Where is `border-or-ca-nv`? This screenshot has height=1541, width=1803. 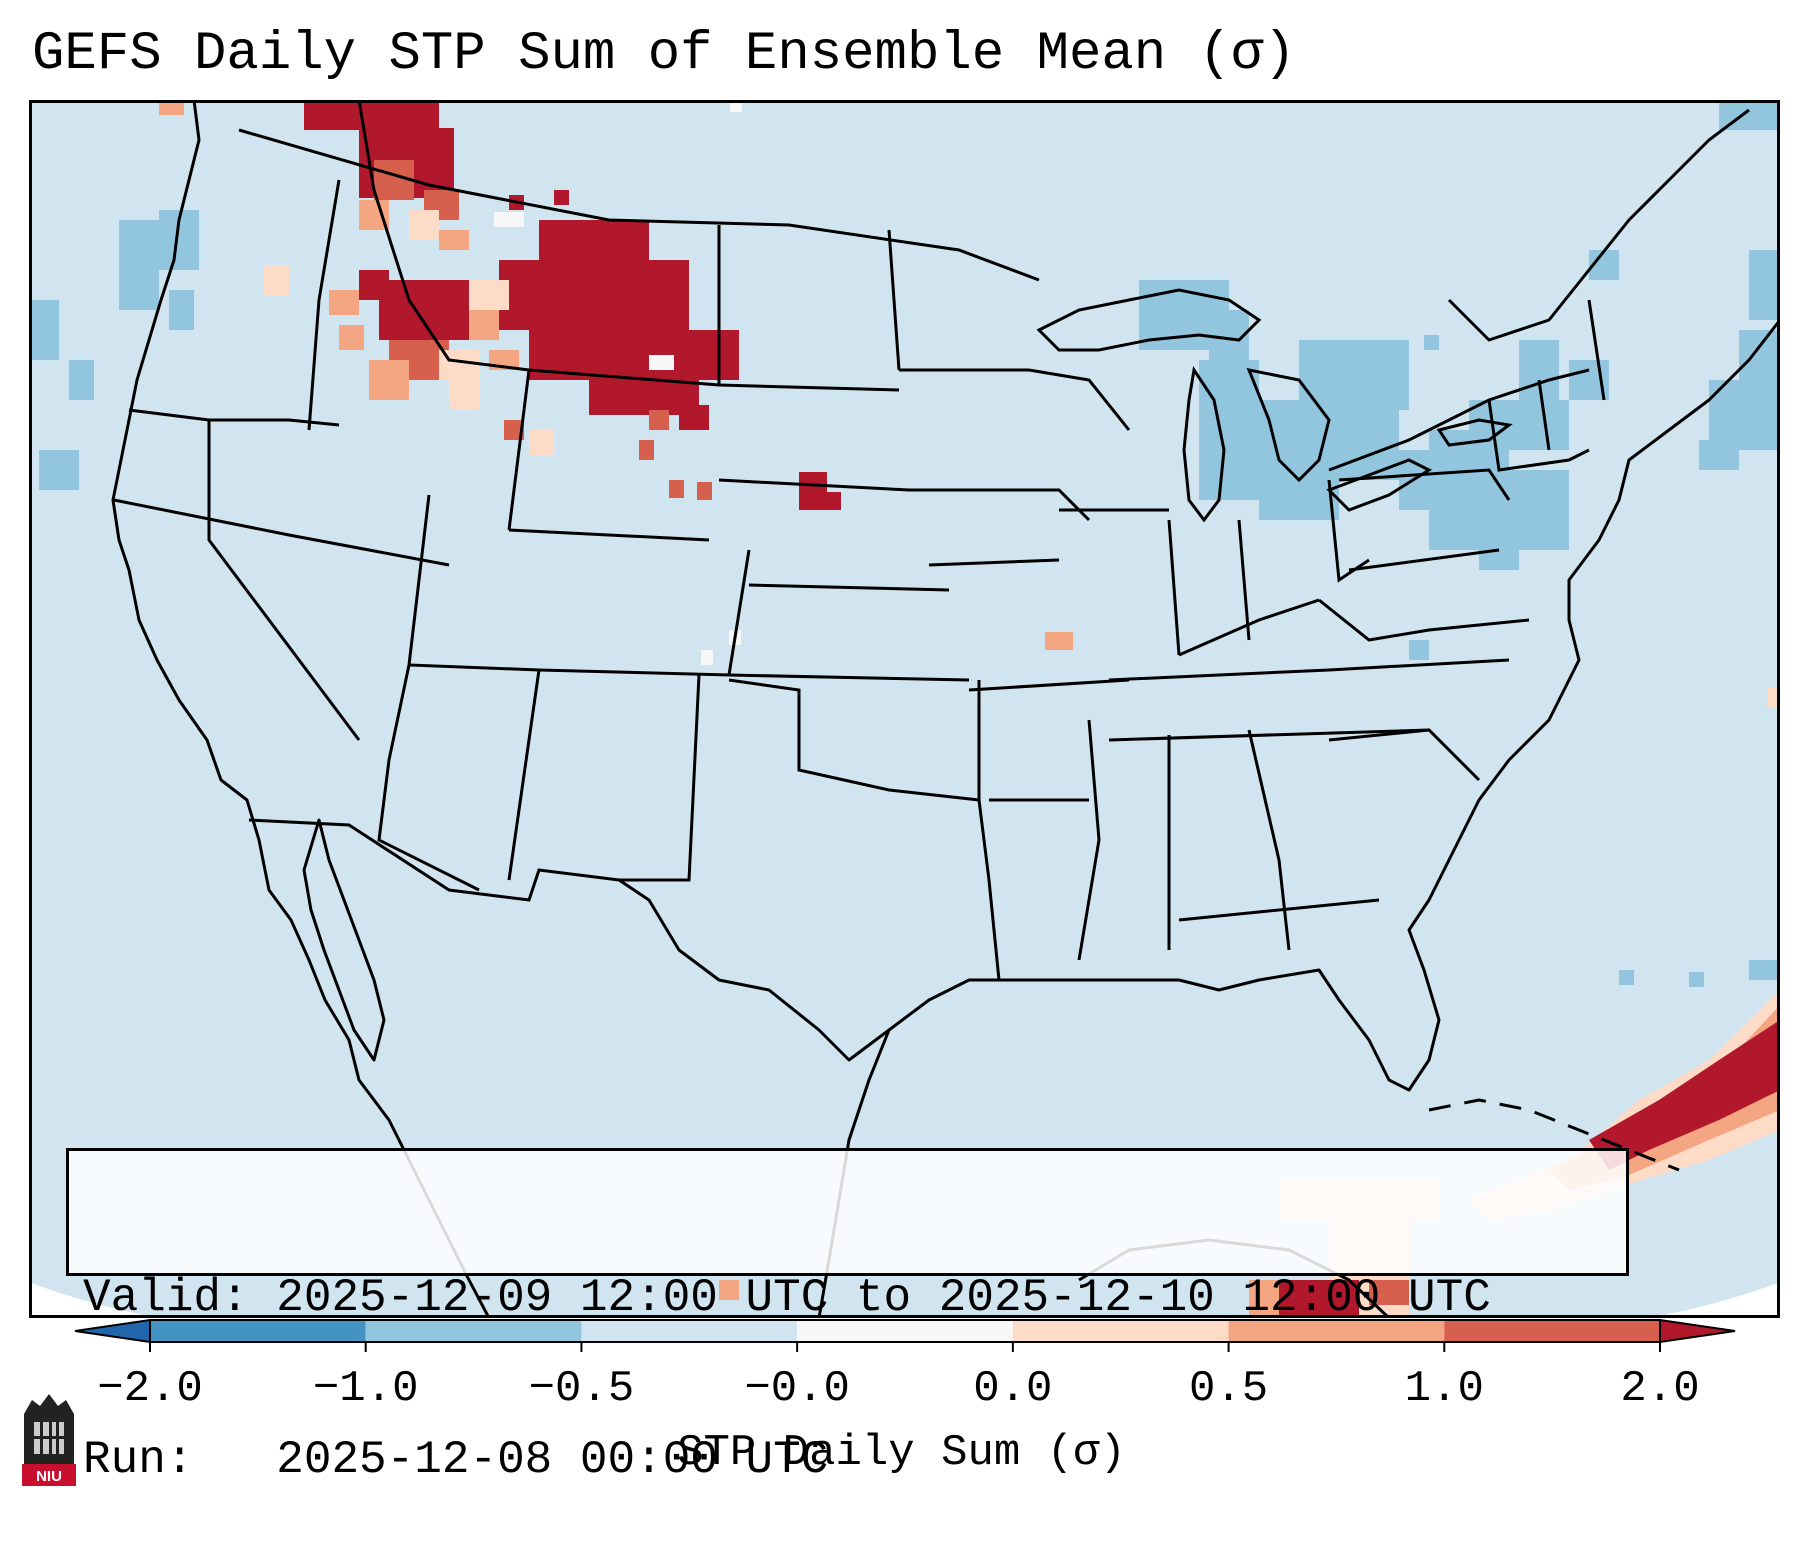 border-or-ca-nv is located at coordinates (281, 532).